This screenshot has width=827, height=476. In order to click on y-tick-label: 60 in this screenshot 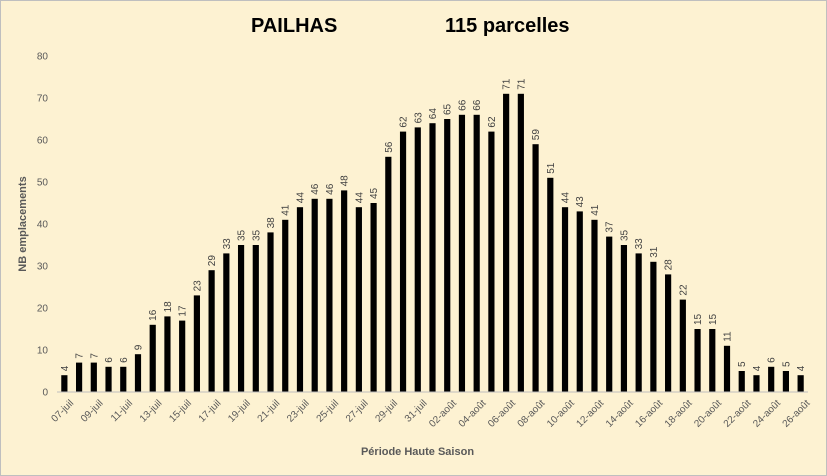, I will do `click(43, 141)`.